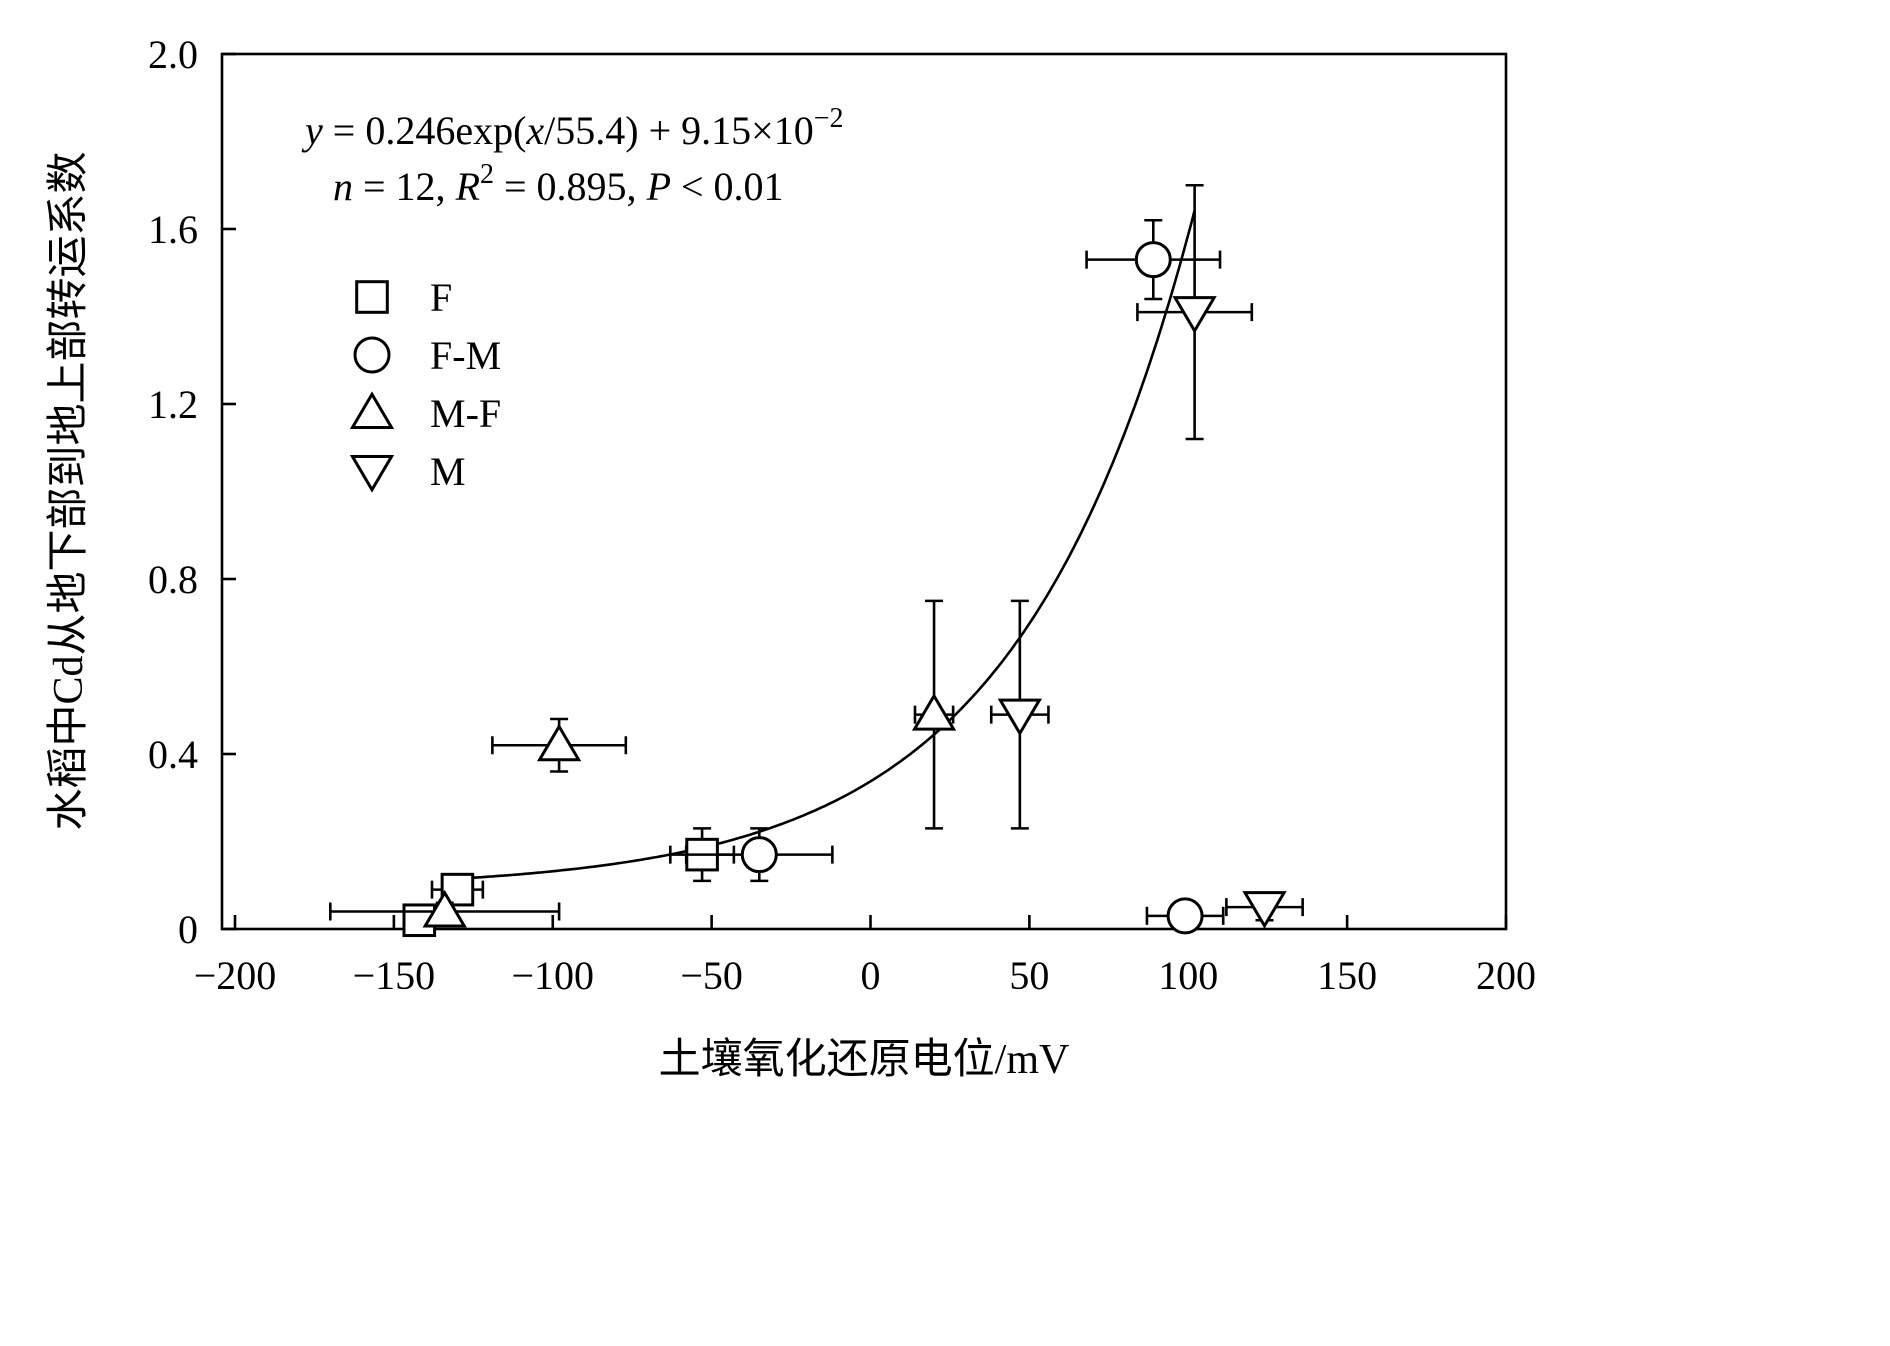 This screenshot has width=1890, height=1346. I want to click on series-m-f, so click(643, 763).